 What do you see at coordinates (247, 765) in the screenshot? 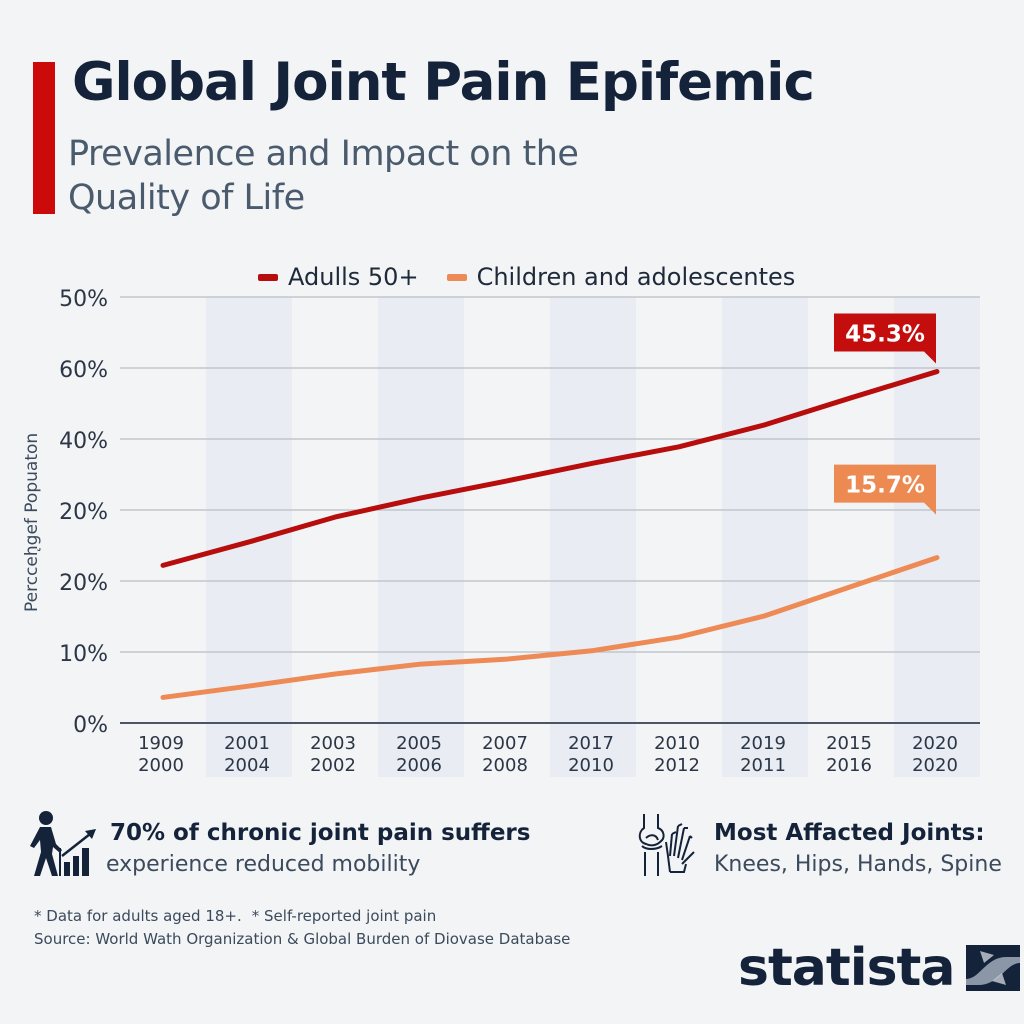
I see `x-tick-label: 2004` at bounding box center [247, 765].